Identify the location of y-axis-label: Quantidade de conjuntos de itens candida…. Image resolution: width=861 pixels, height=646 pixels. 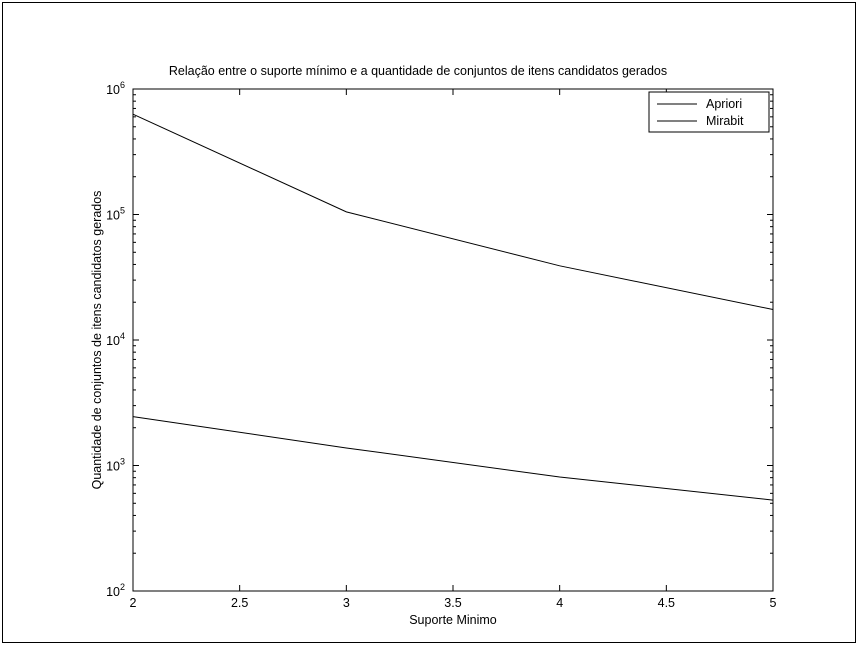
(97, 340).